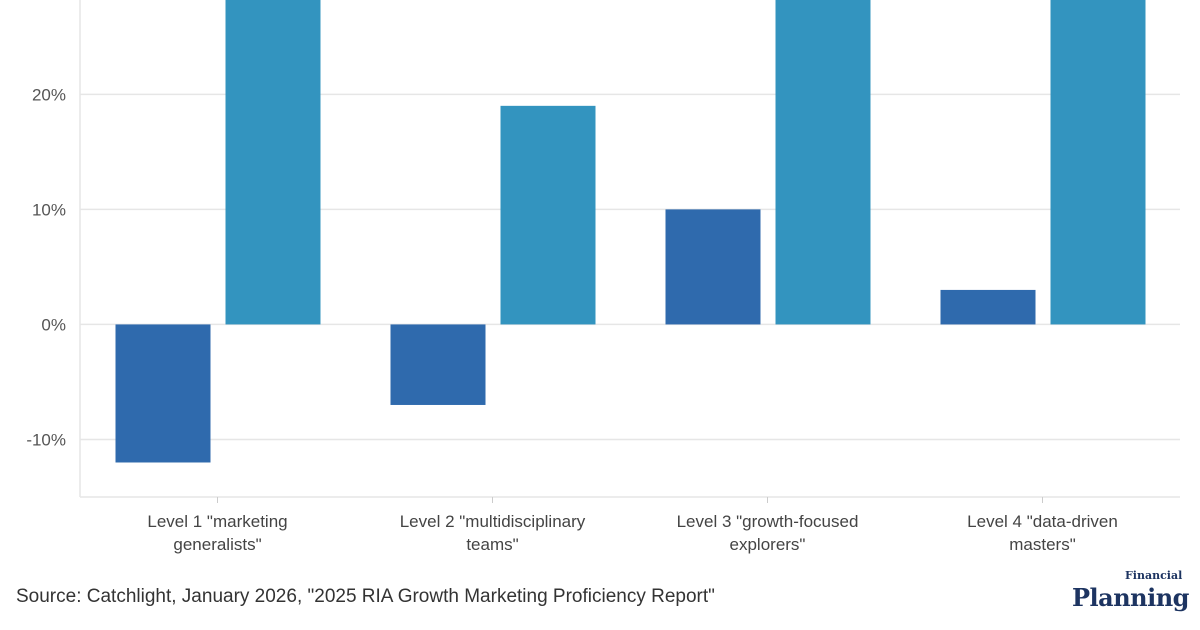 The width and height of the screenshot is (1200, 630). Describe the element at coordinates (492, 544) in the screenshot. I see `x-tick-label: teams"` at that location.